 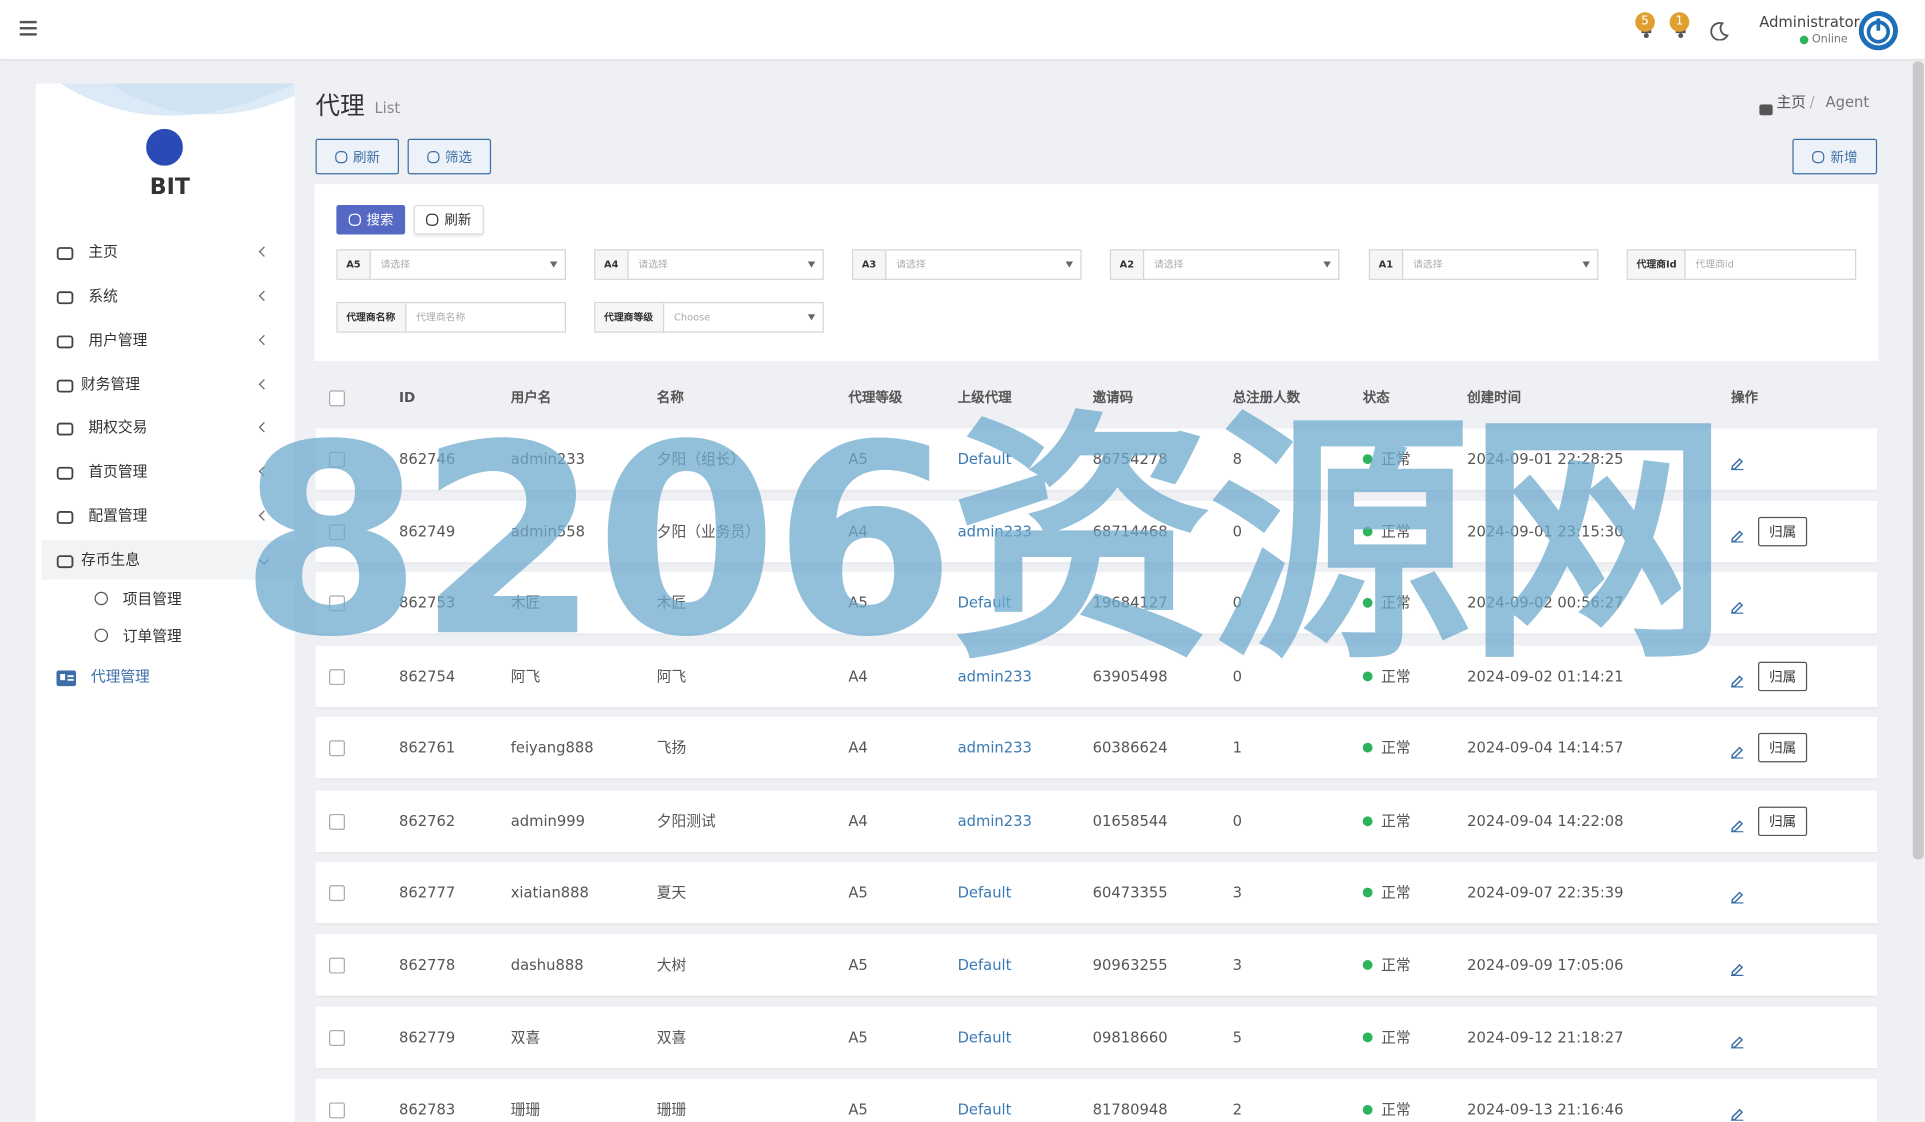 I want to click on status-dot, so click(x=1367, y=459).